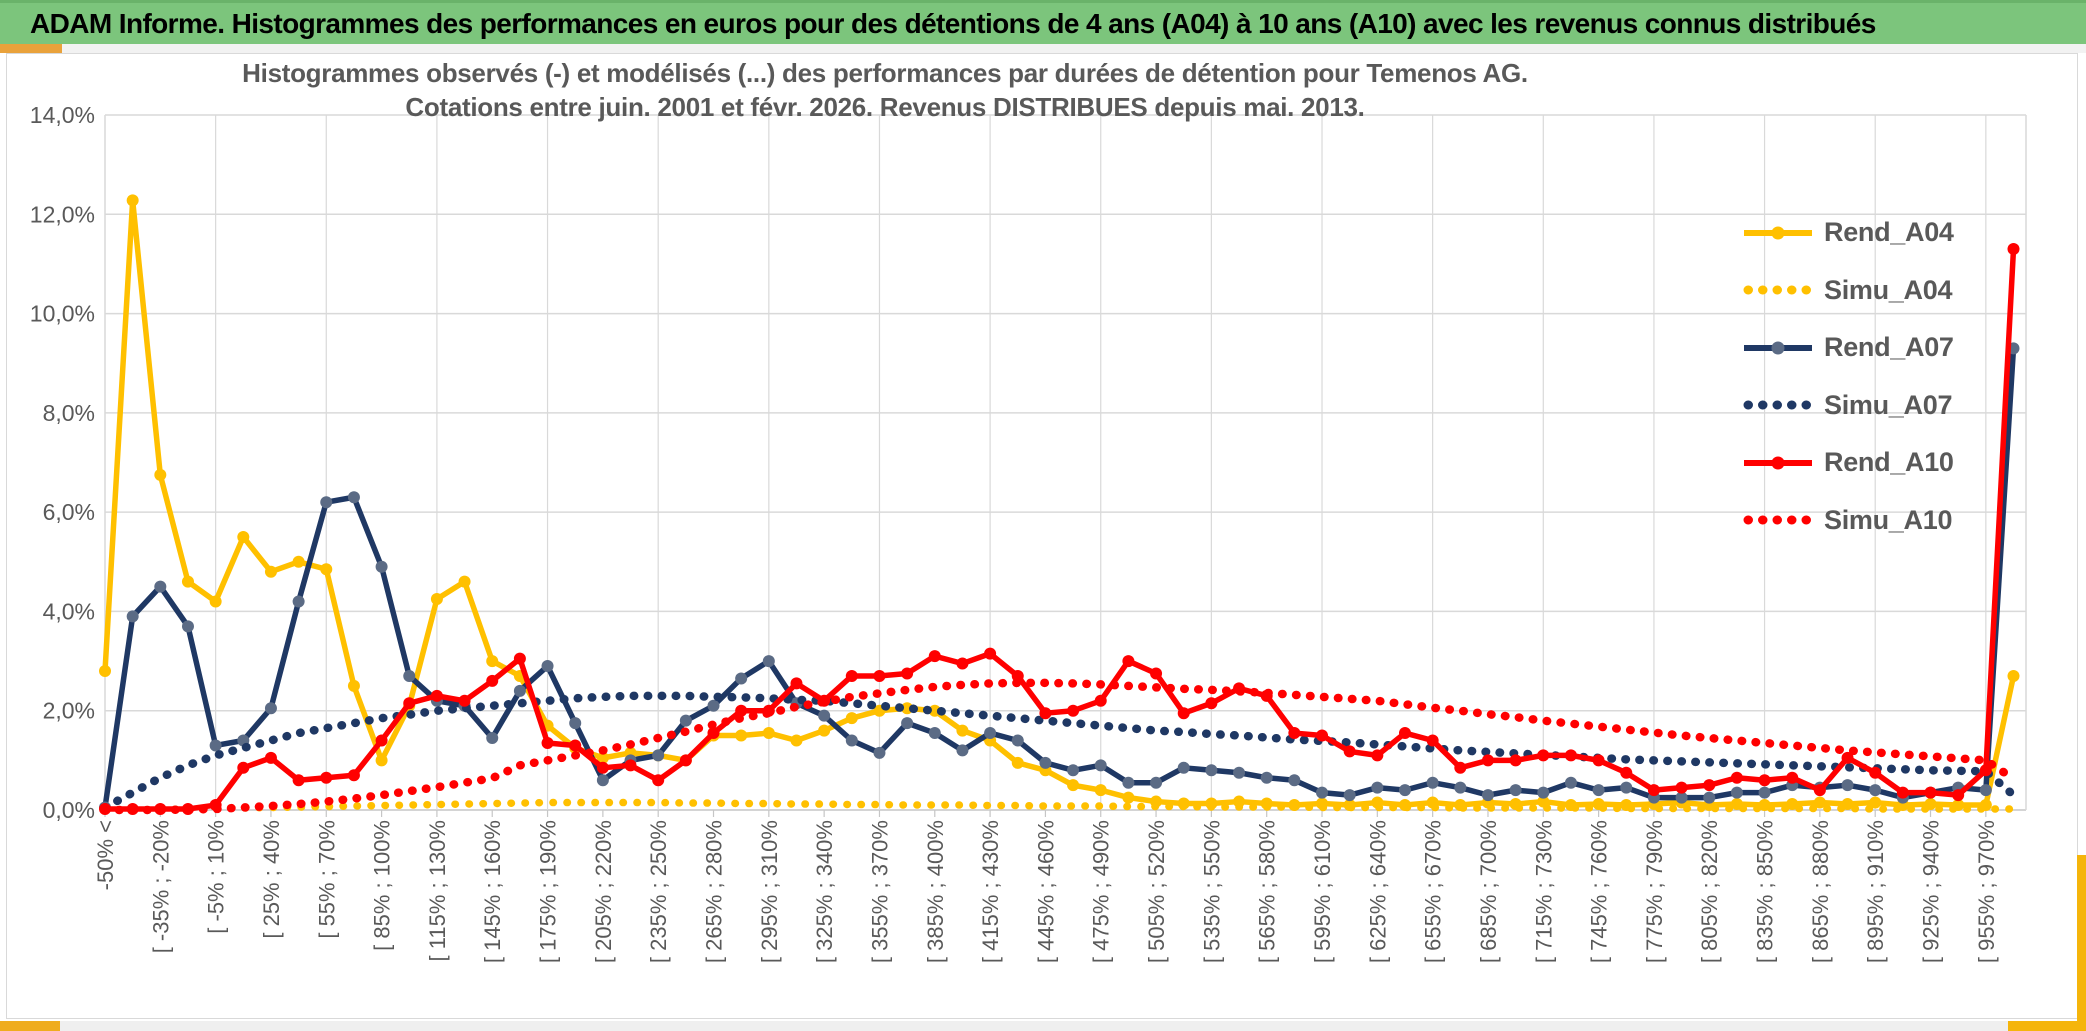 The width and height of the screenshot is (2086, 1031). Describe the element at coordinates (1888, 404) in the screenshot. I see `legend-label: Simu_A07` at that location.